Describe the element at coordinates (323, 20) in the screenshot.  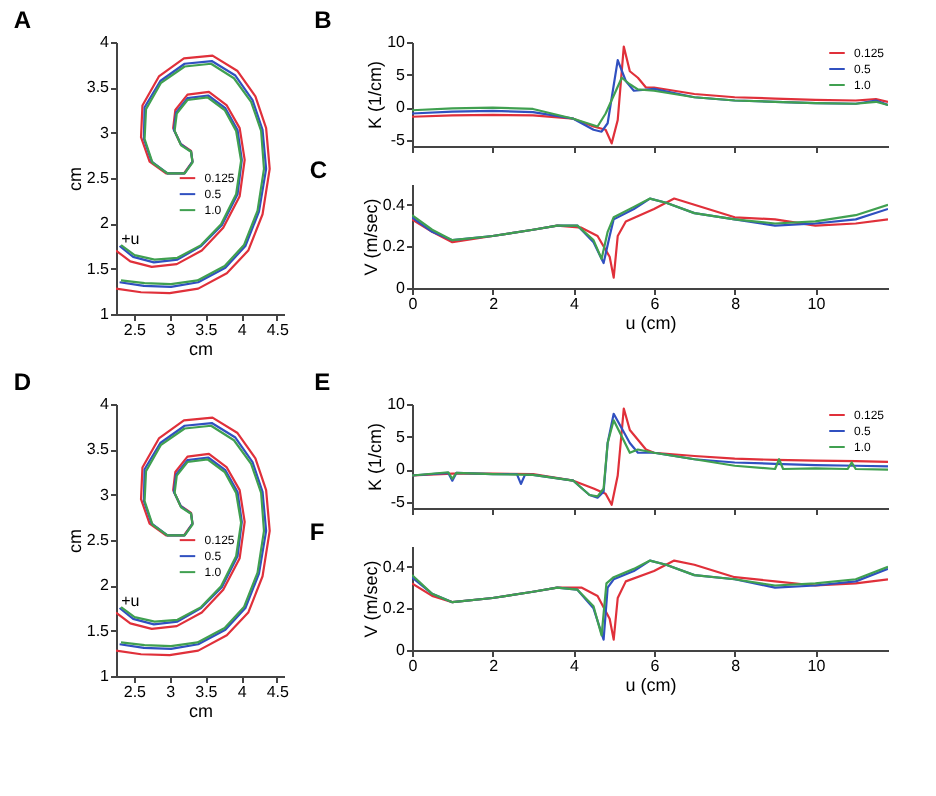
I see `chart-title: B` at that location.